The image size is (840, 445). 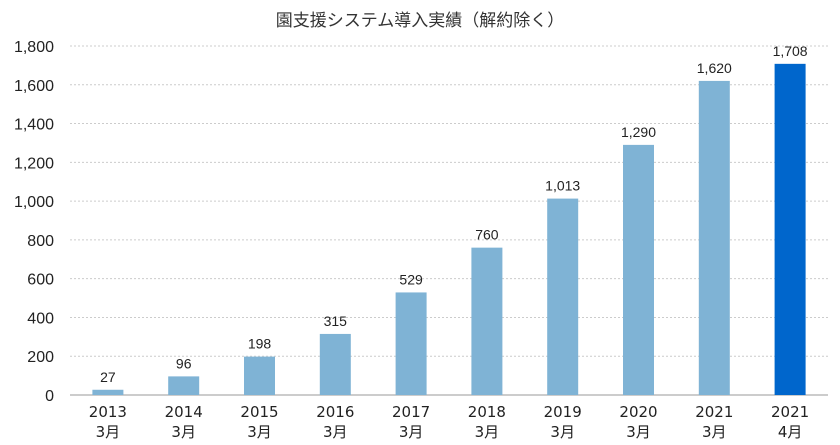 What do you see at coordinates (411, 412) in the screenshot?
I see `x-tick-label-year: 2017` at bounding box center [411, 412].